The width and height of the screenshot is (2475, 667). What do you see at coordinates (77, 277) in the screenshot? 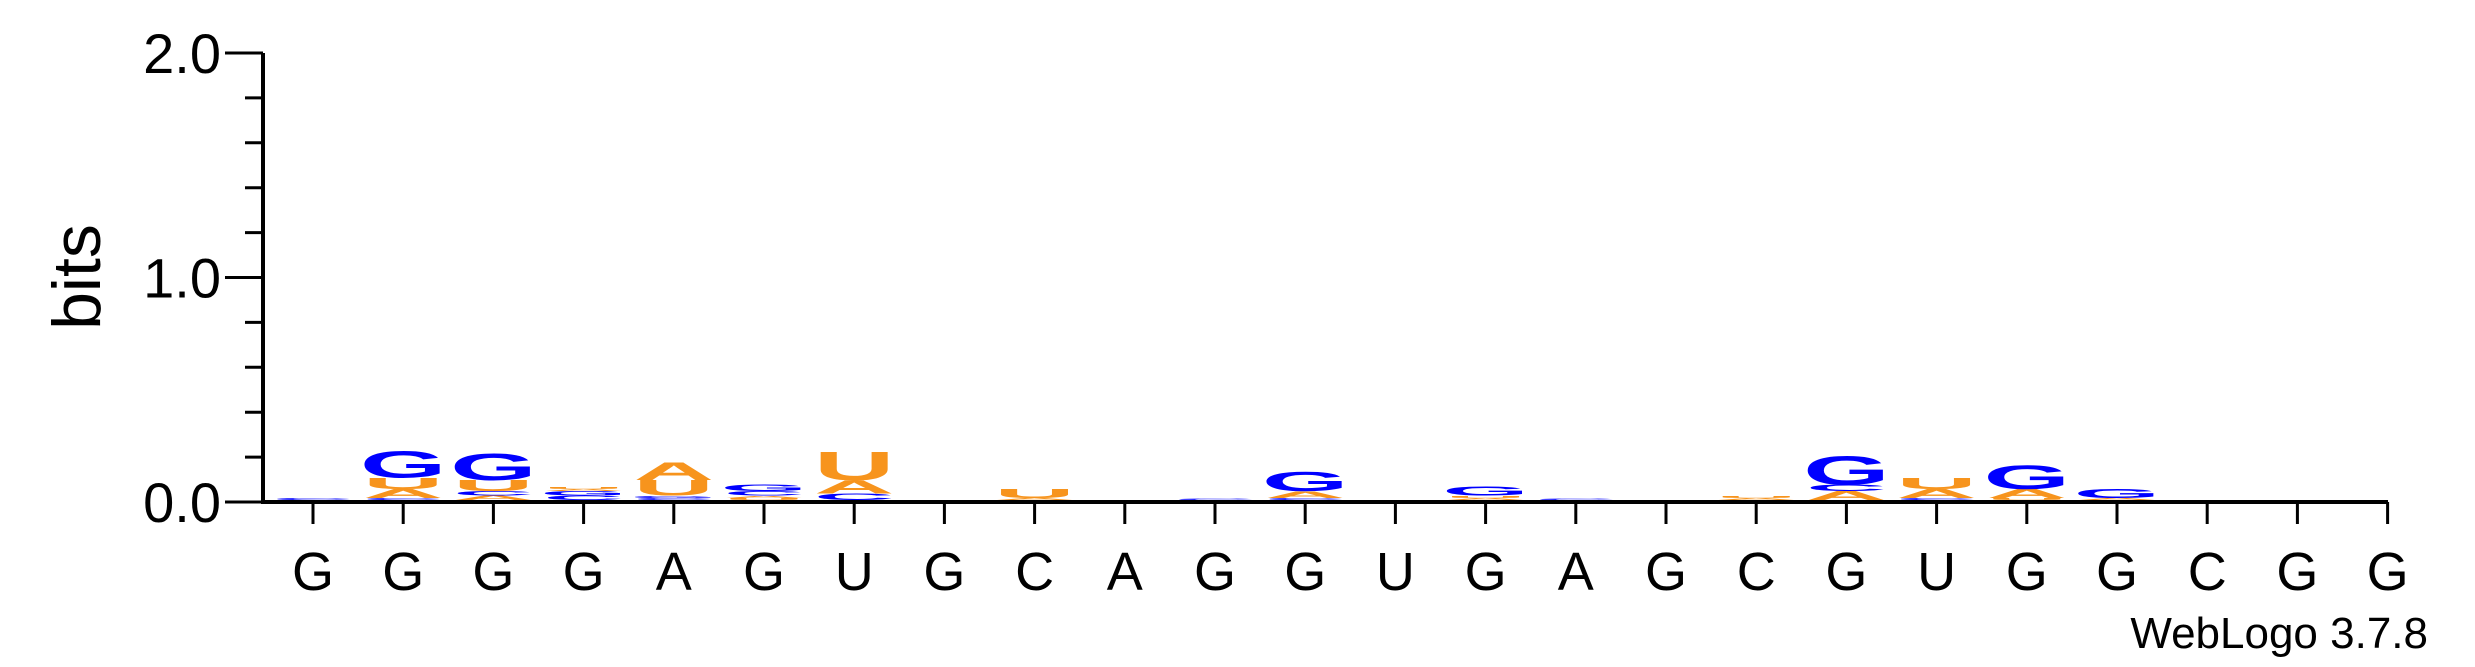
I see `y-axis-label: bits` at bounding box center [77, 277].